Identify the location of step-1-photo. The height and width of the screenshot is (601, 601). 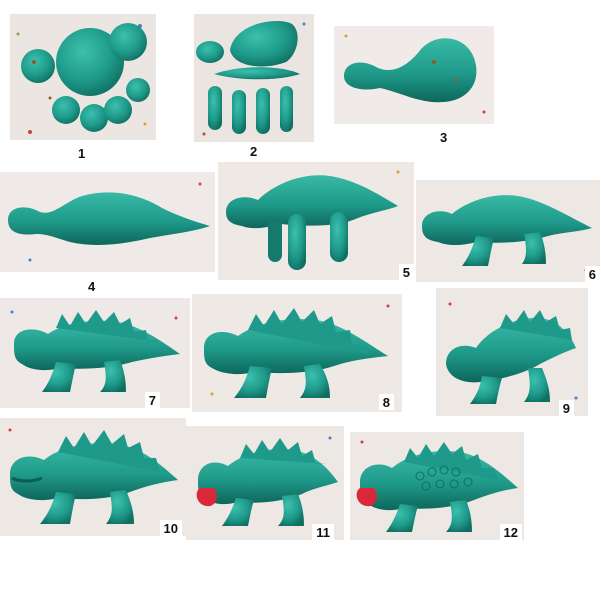
(83, 77).